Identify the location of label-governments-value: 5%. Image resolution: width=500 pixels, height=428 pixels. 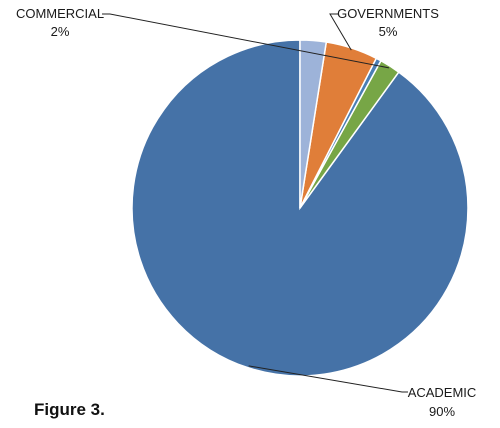
(388, 31).